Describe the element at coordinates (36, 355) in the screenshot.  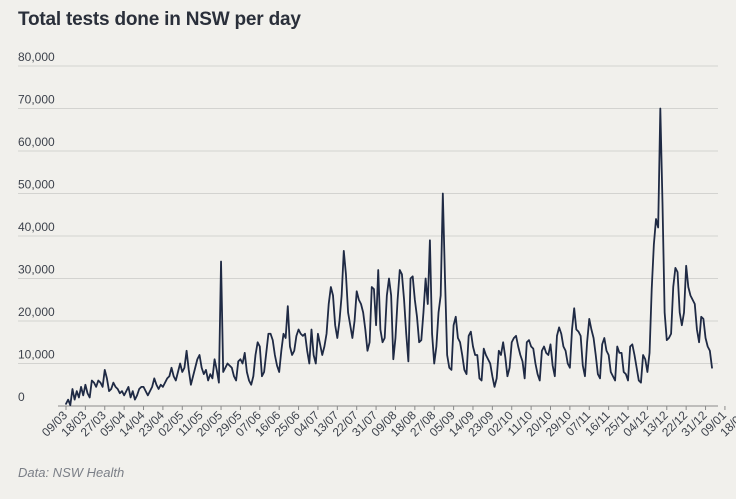
I see `y-tick-label: 10,000` at that location.